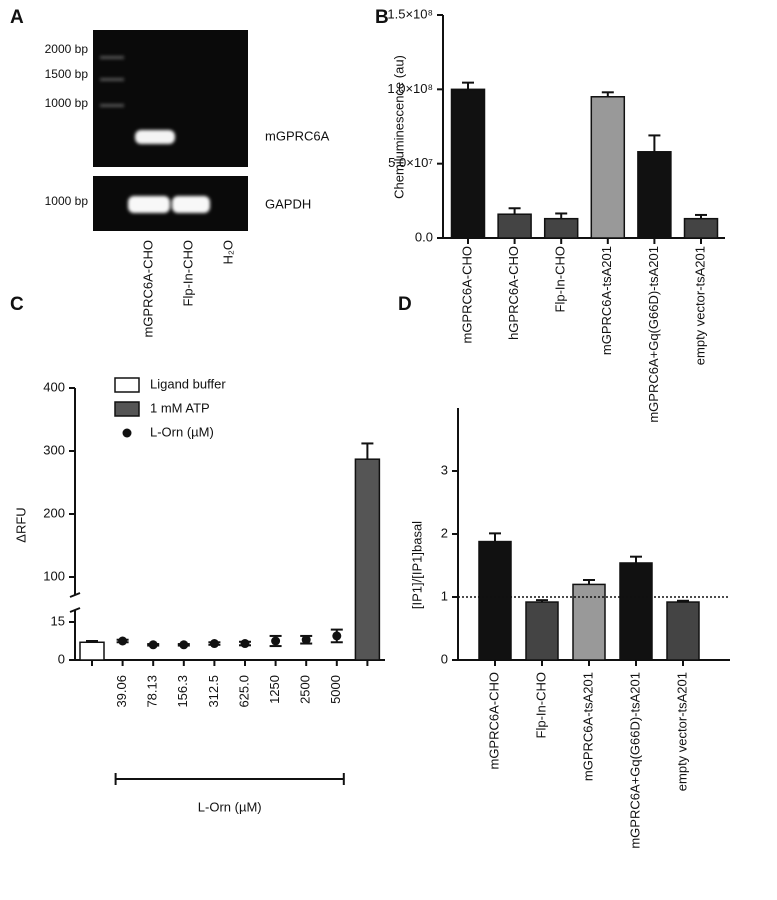 The height and width of the screenshot is (900, 777). Describe the element at coordinates (187, 273) in the screenshot. I see `lane-label: Flp-In-CHO` at that location.